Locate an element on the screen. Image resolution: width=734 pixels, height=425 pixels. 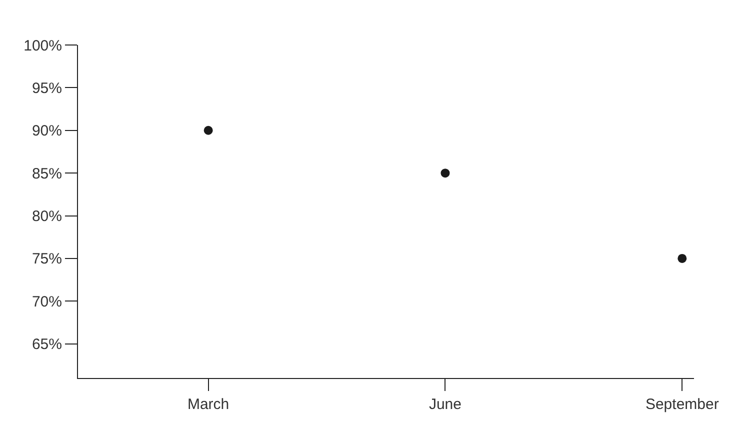
x-tick-label: September is located at coordinates (682, 404).